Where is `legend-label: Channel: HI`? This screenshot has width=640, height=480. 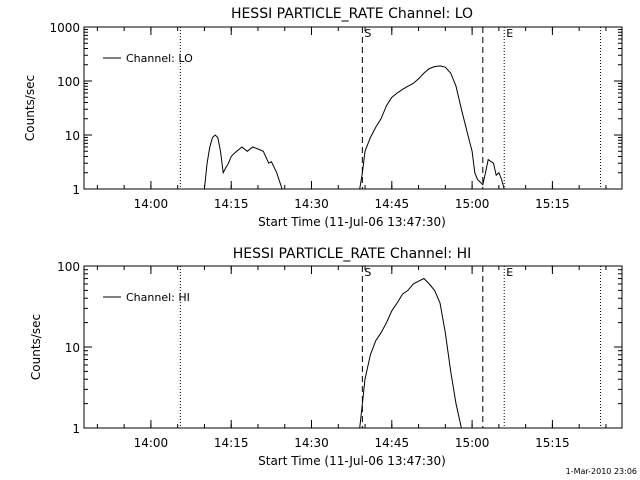 legend-label: Channel: HI is located at coordinates (158, 297).